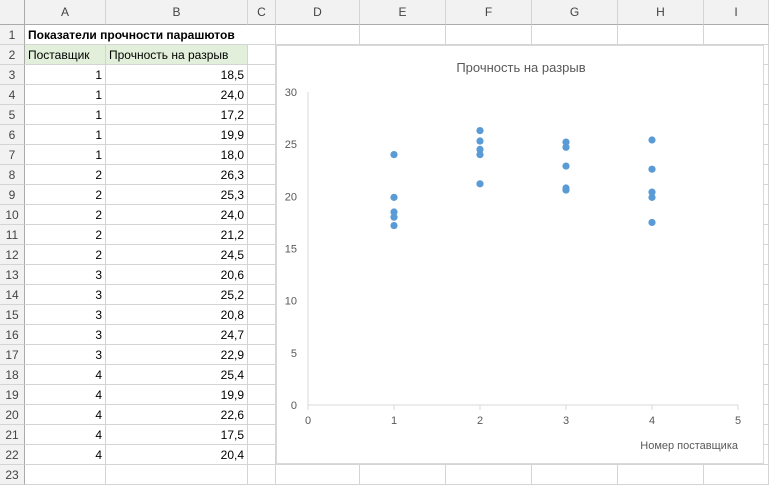 This screenshot has width=769, height=485. I want to click on column-header-a: A, so click(65, 12).